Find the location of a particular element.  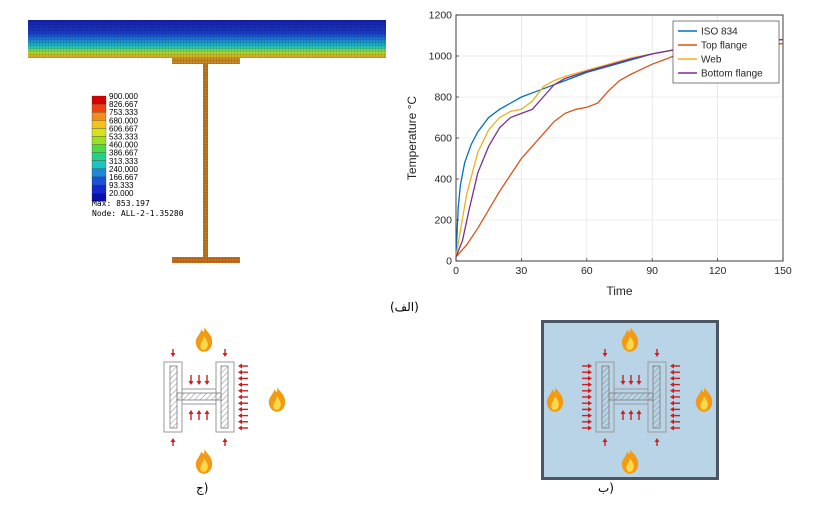

fire-exposure-four-side is located at coordinates (630, 400).